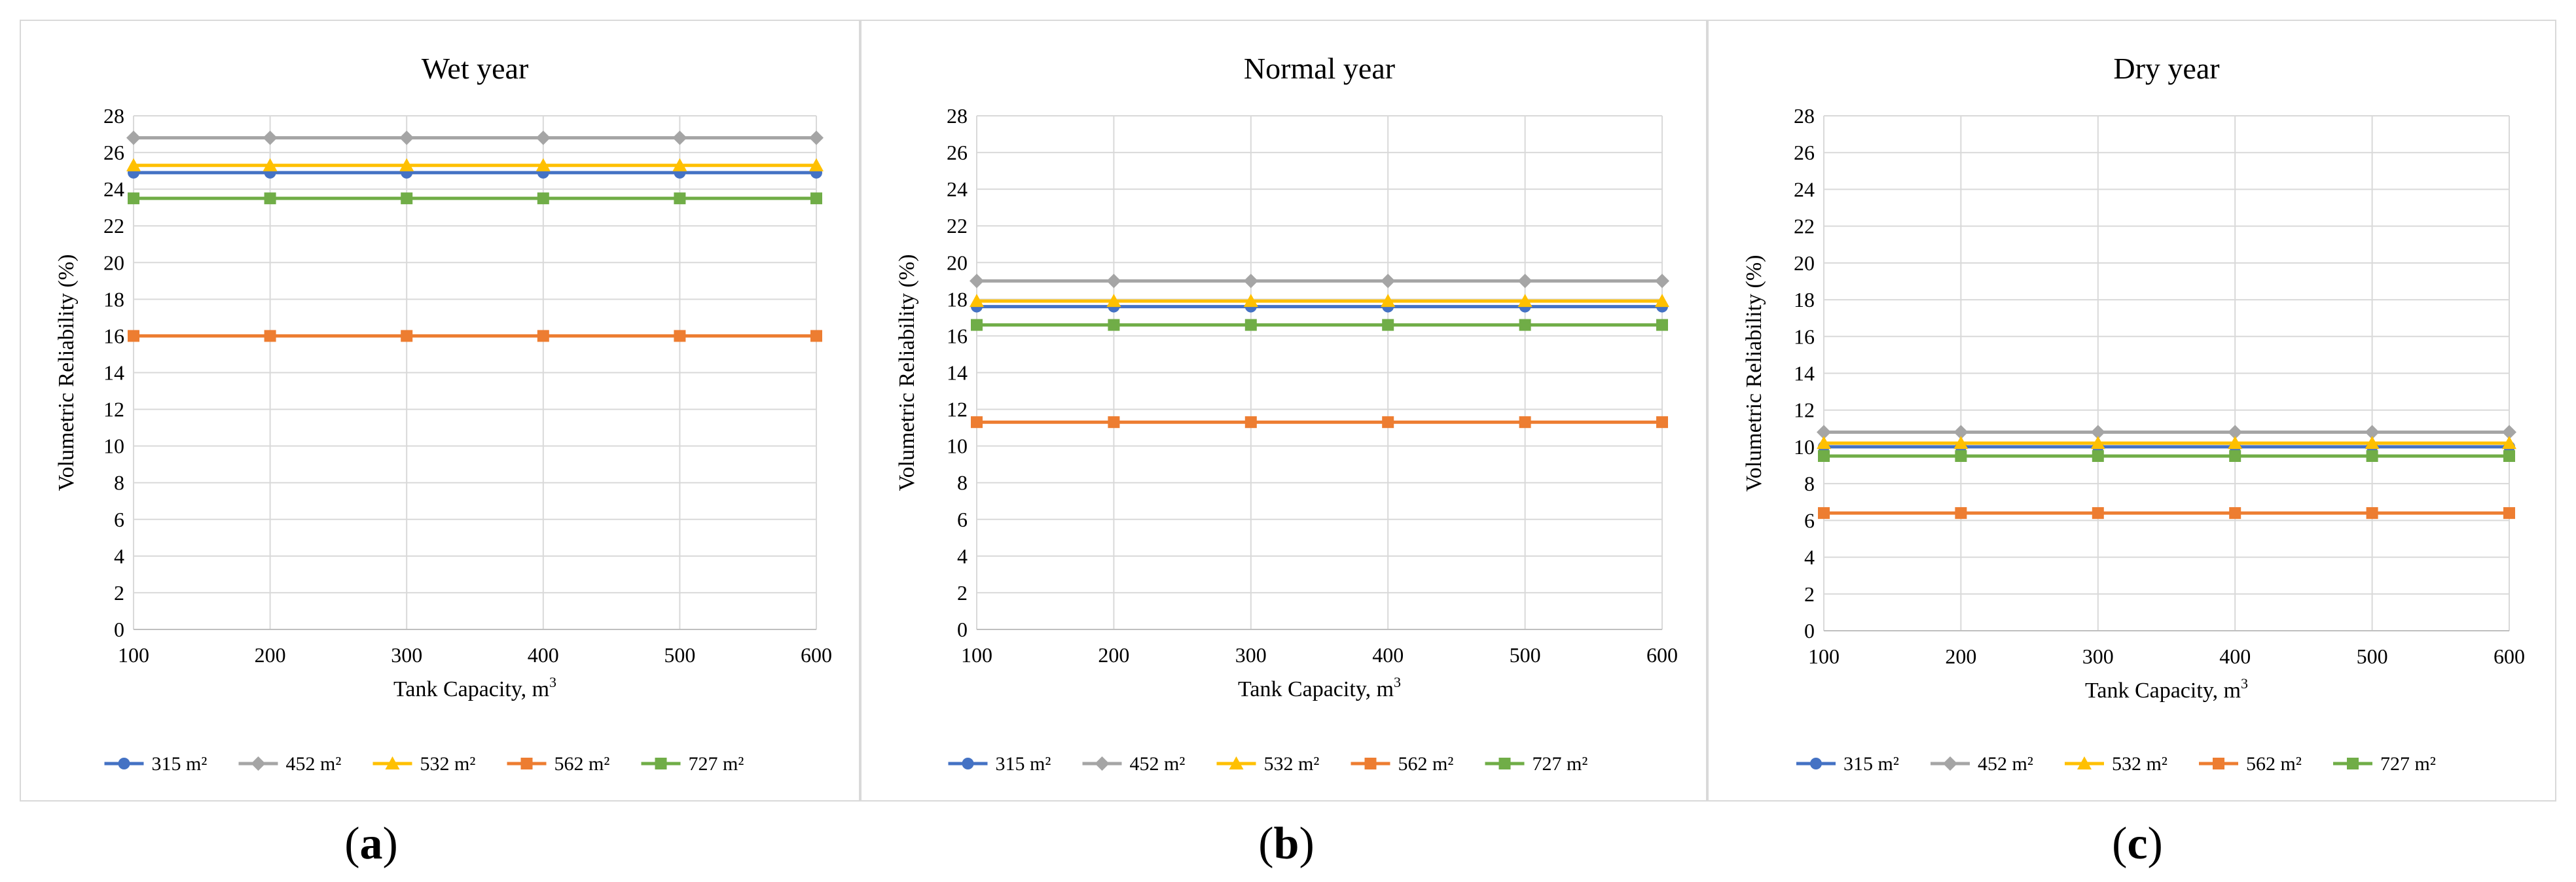 The width and height of the screenshot is (2576, 882). Describe the element at coordinates (2098, 656) in the screenshot. I see `x-tick-label: 300` at that location.